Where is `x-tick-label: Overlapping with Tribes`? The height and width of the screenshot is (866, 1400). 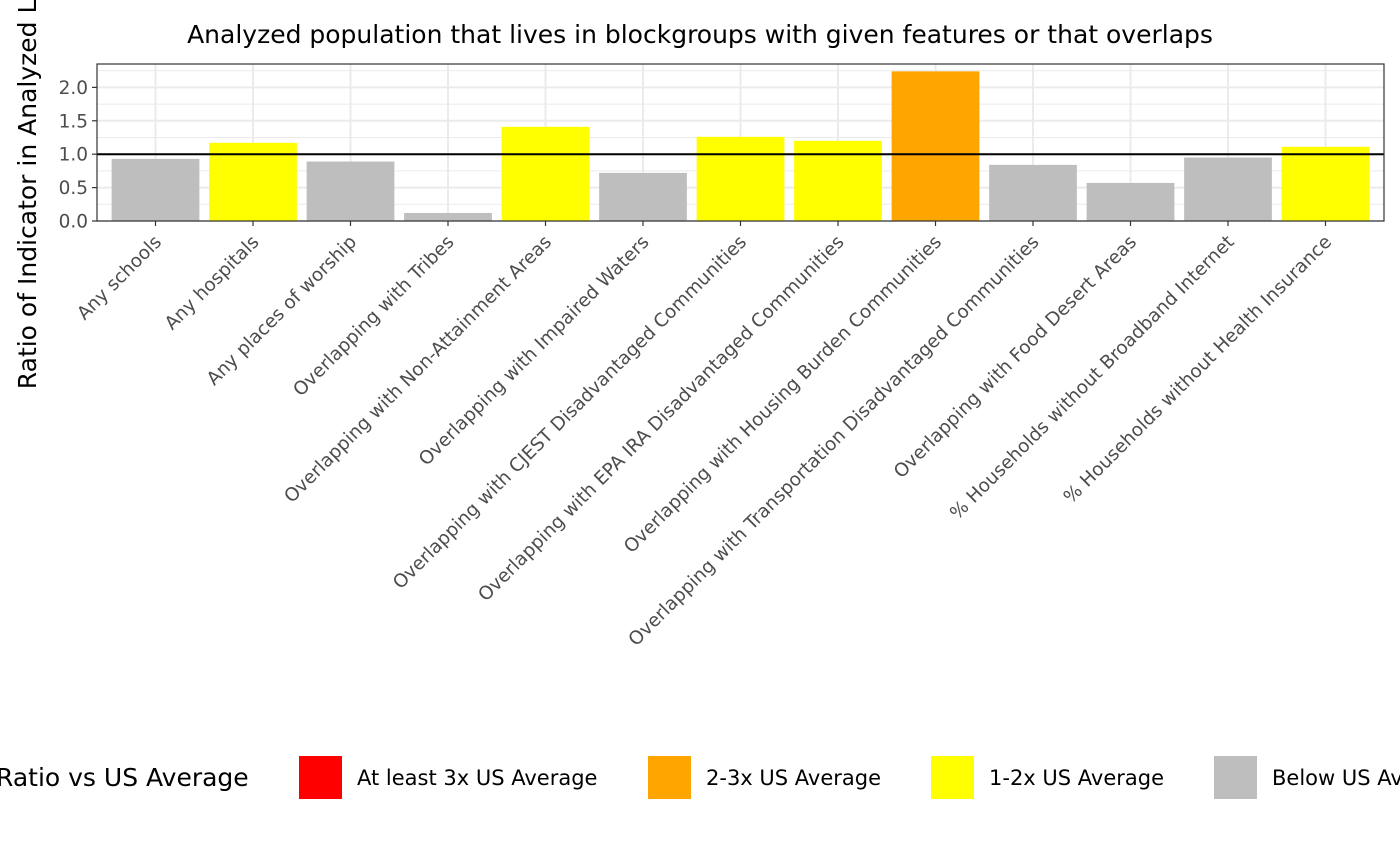 x-tick-label: Overlapping with Tribes is located at coordinates (373, 316).